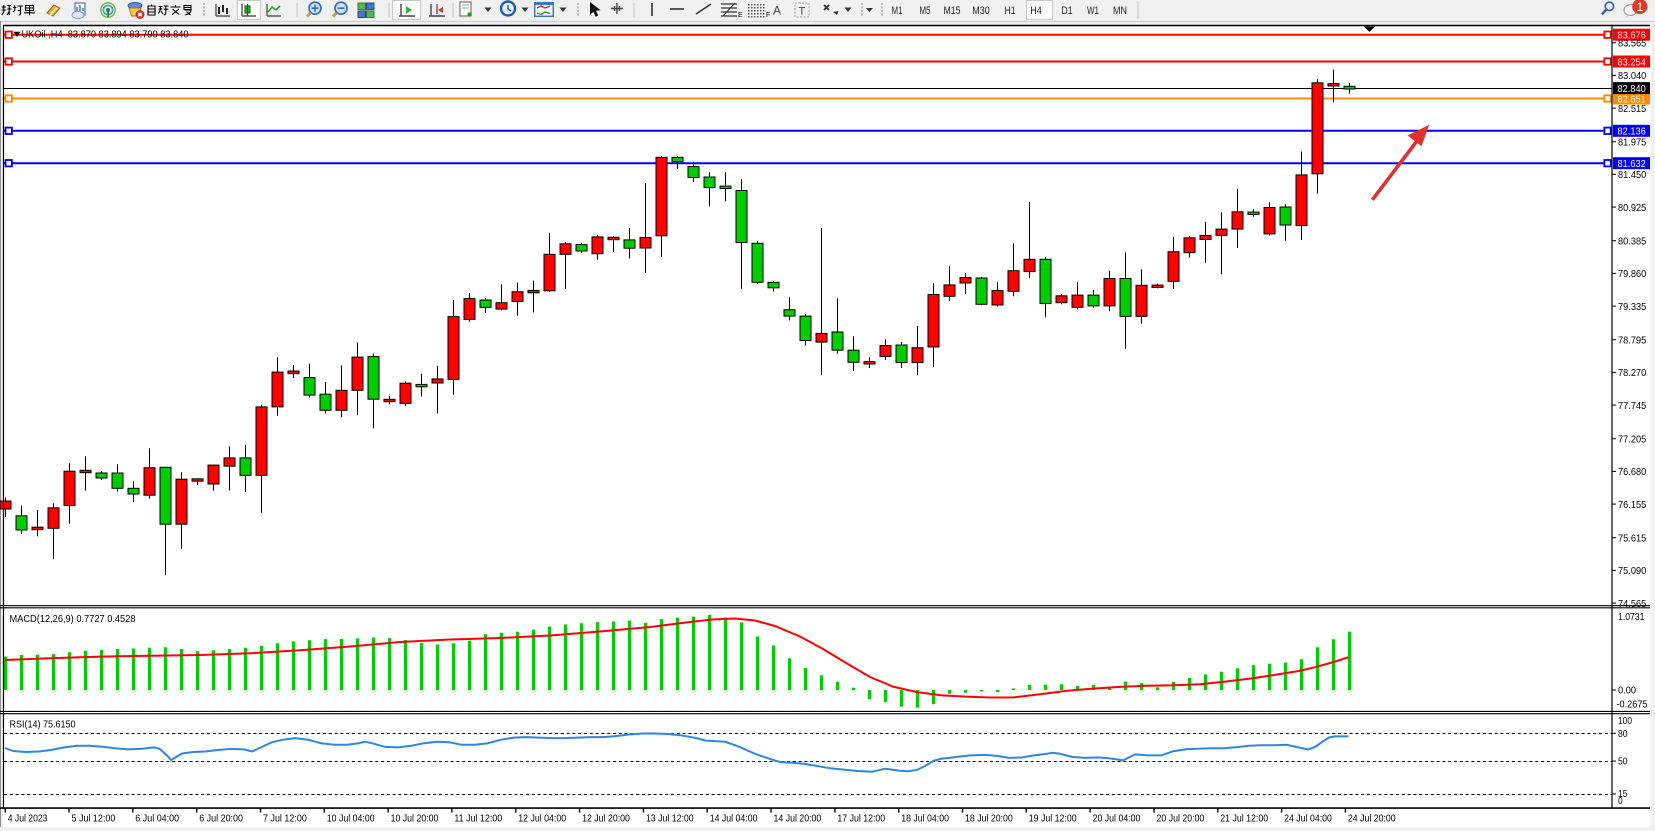  I want to click on svg-text: 6 Jul 20:00, so click(221, 819).